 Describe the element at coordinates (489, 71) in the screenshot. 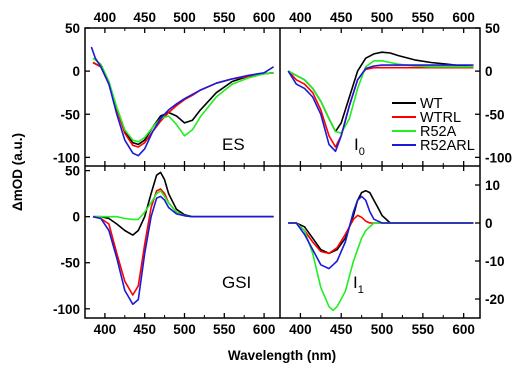

I see `y-tick-label-i0-0: 0` at that location.